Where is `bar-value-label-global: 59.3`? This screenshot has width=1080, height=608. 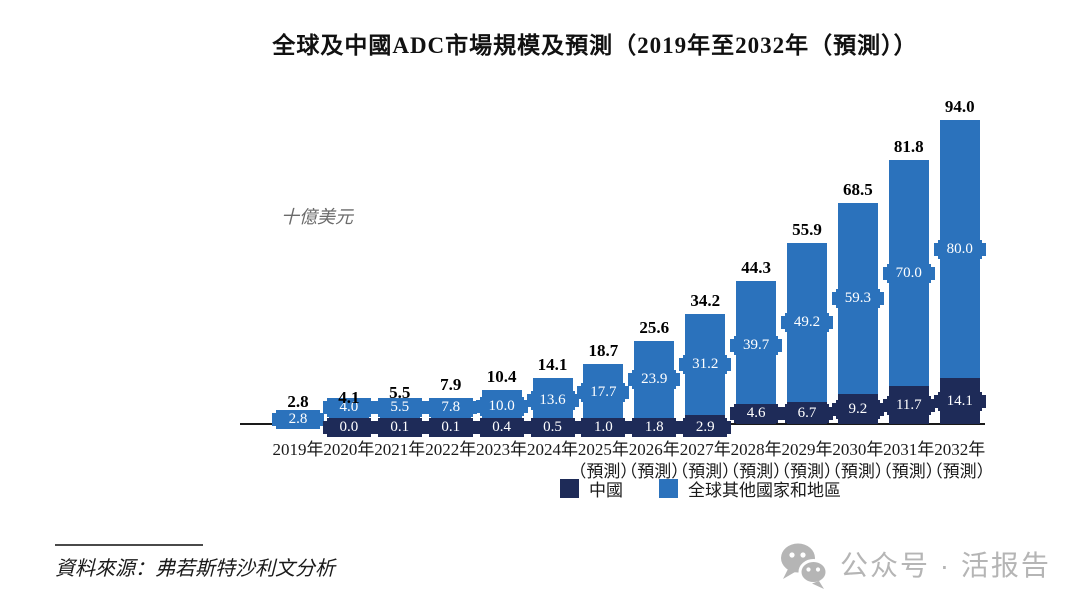 bar-value-label-global: 59.3 is located at coordinates (857, 298).